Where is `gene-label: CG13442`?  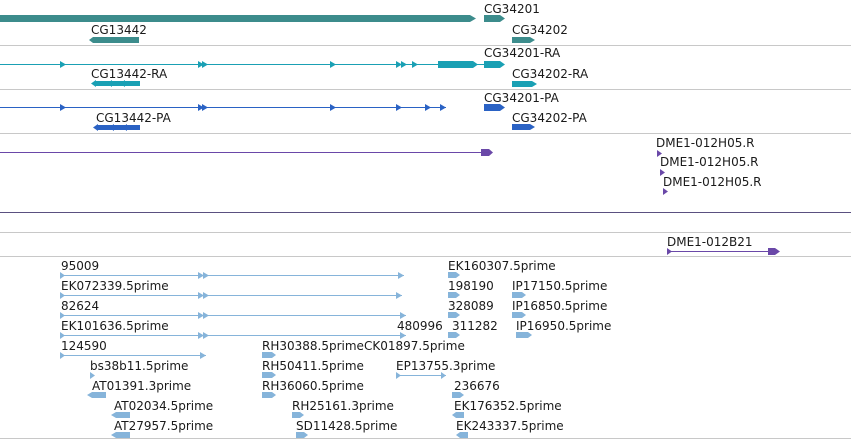 gene-label: CG13442 is located at coordinates (119, 30).